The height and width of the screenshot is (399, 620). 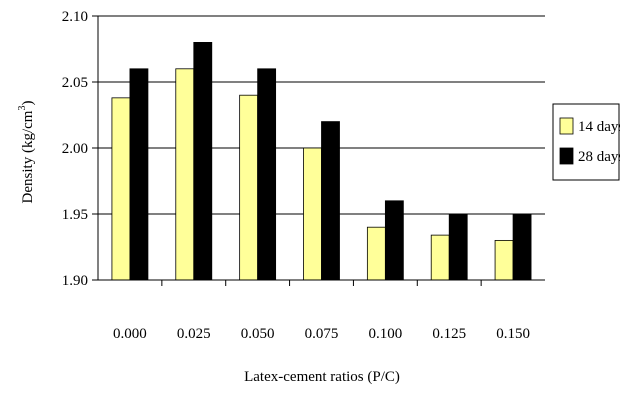 I want to click on legend-label-14-days: 14 days, so click(x=599, y=127).